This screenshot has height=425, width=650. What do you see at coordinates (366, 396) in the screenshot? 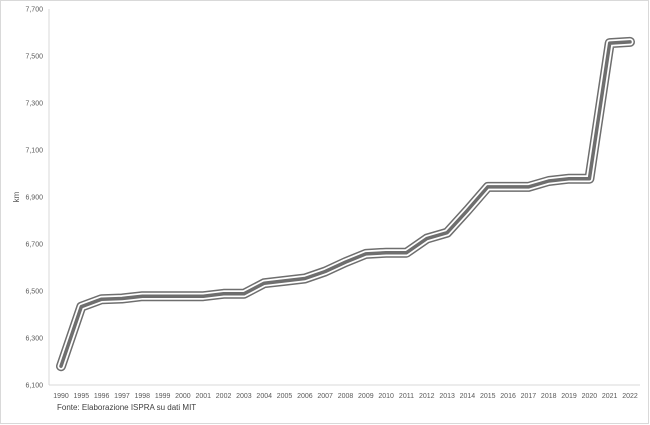
I see `x-tick-label: 2009` at bounding box center [366, 396].